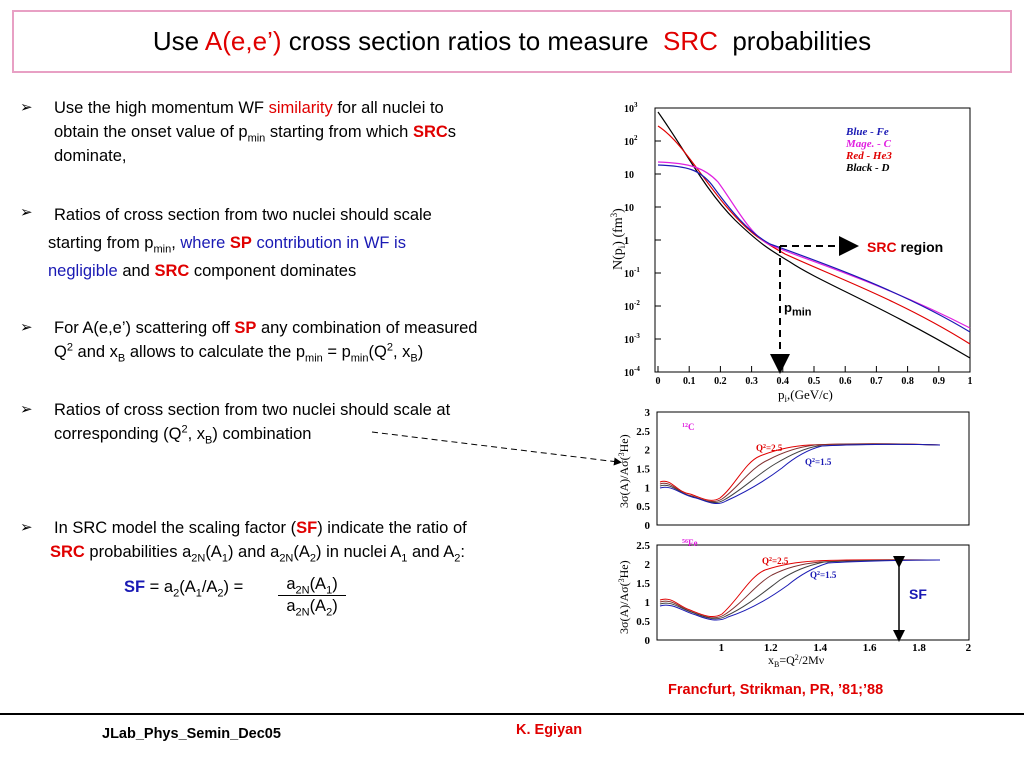  Describe the element at coordinates (814, 376) in the screenshot. I see `x-axis-ticks: 0 0.1 0.2 0.3 0.4 0.5 0.6 0.7 0.8 0.9 1` at that location.